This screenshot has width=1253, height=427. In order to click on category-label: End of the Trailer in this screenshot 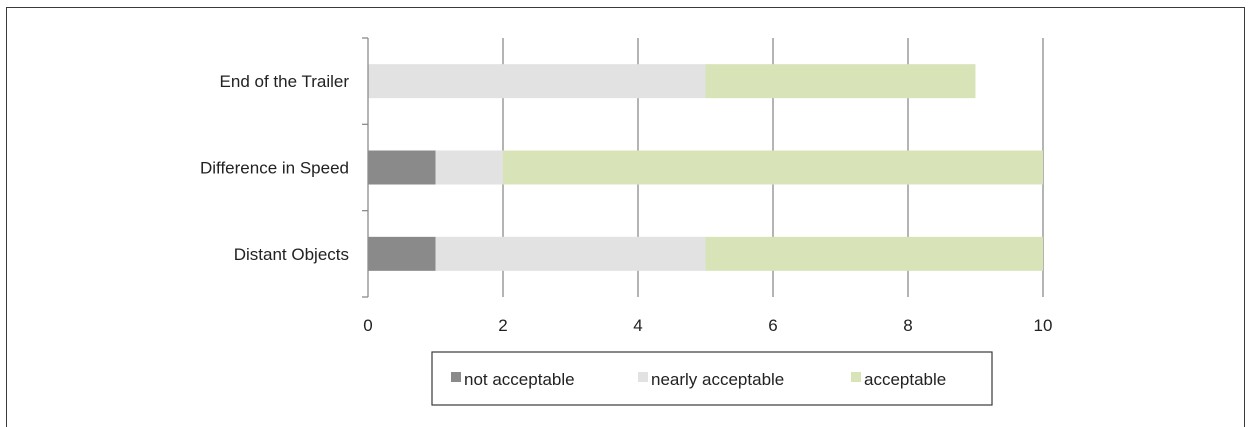, I will do `click(285, 81)`.